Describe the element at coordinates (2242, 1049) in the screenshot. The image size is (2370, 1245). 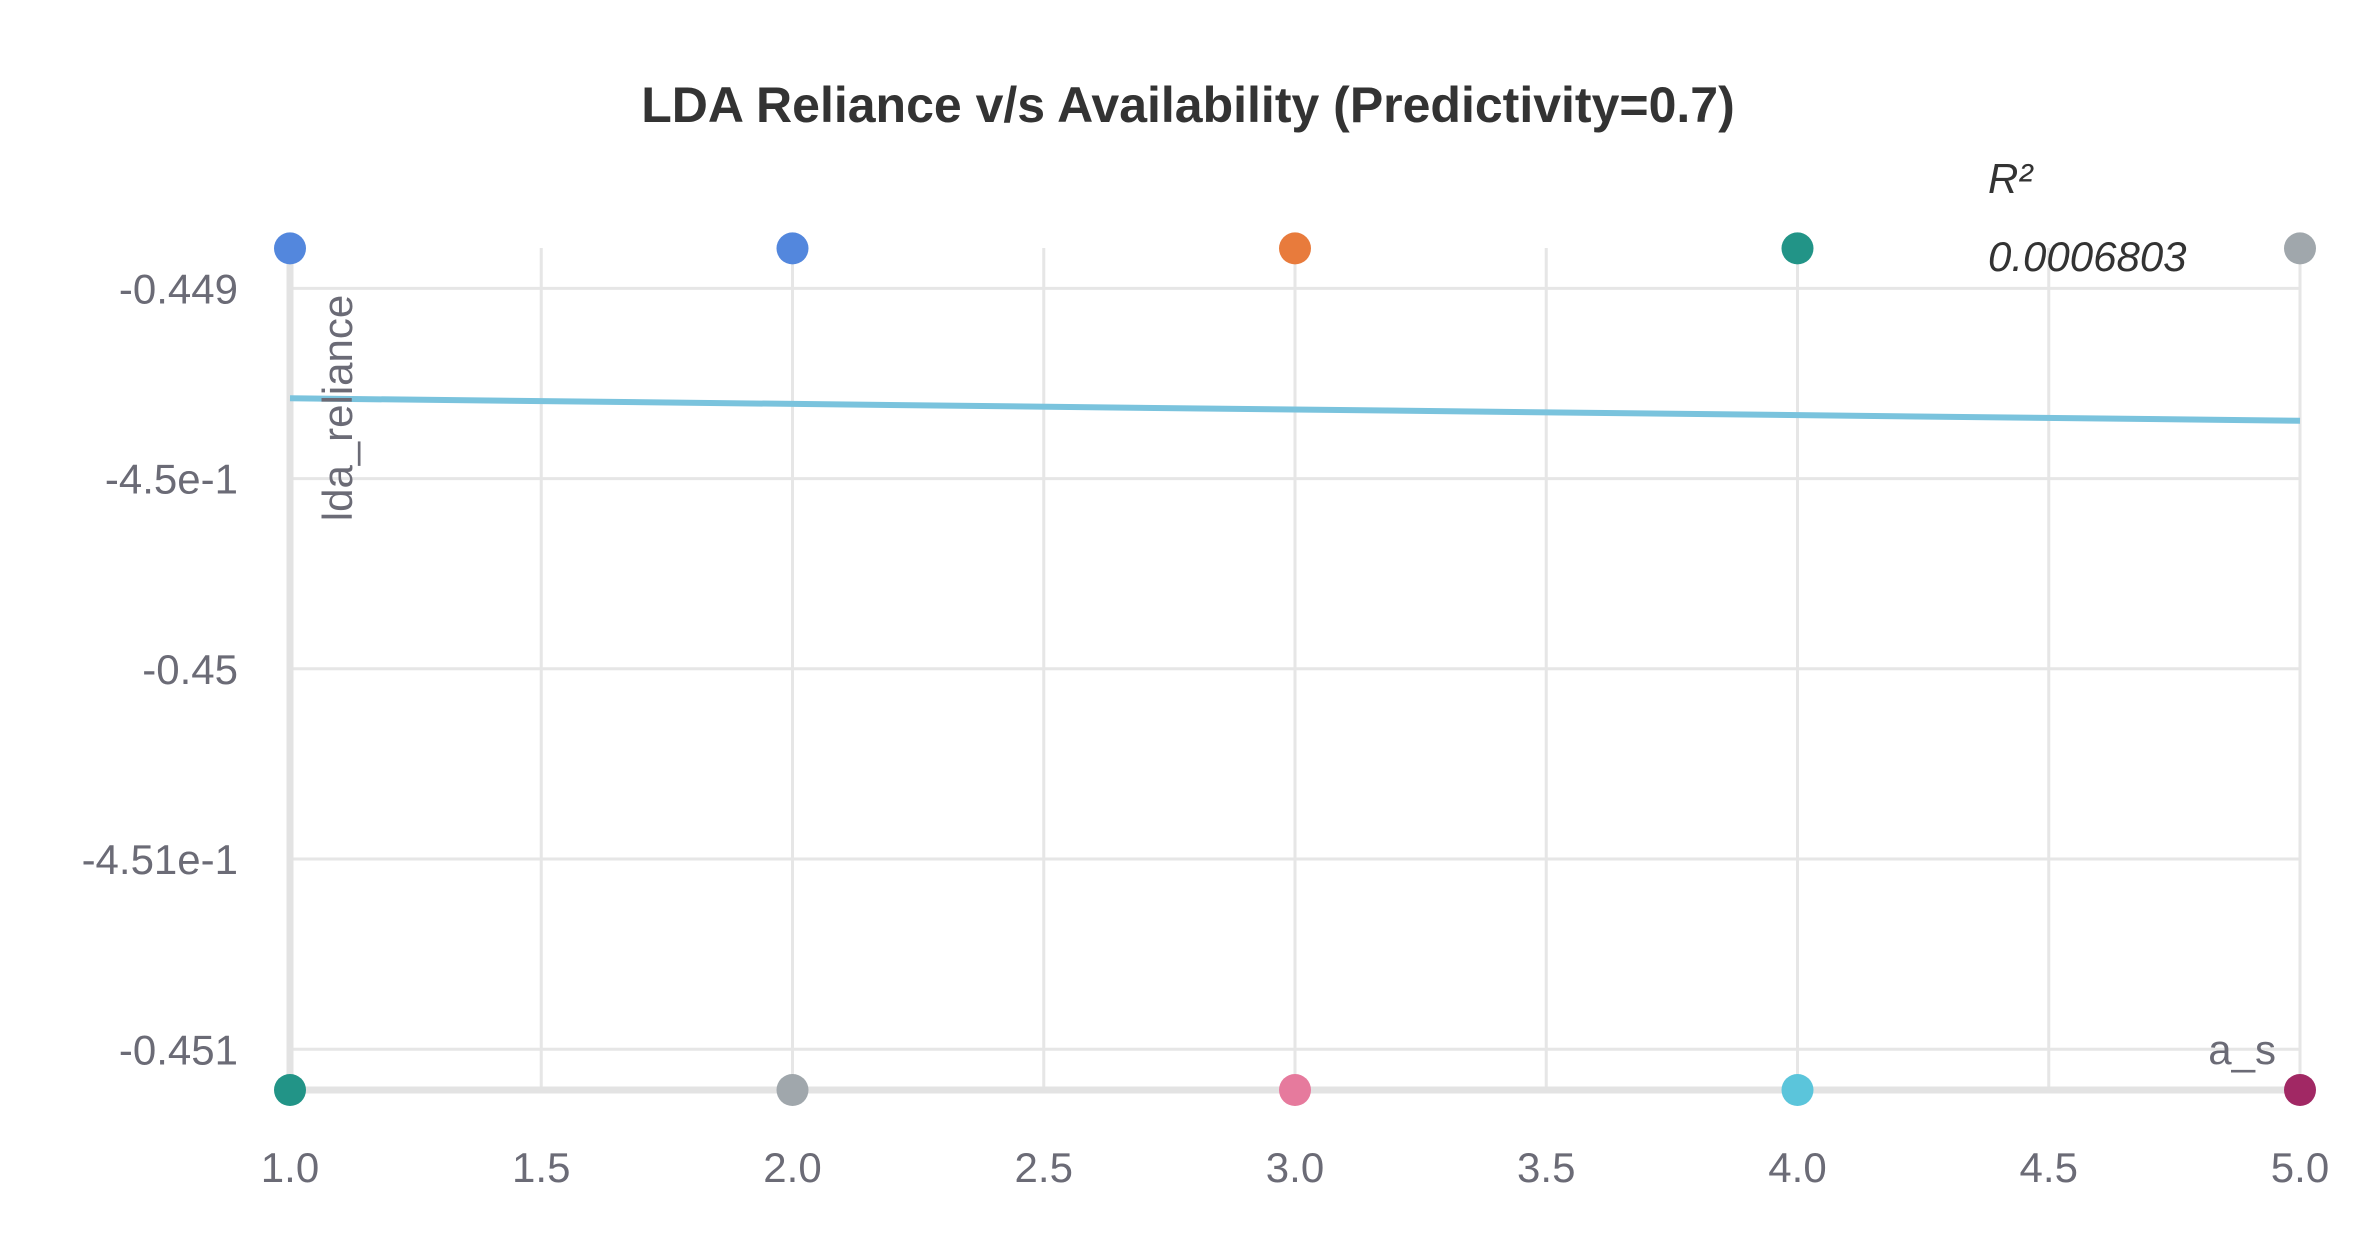
I see `x-axis-label: a_s` at that location.